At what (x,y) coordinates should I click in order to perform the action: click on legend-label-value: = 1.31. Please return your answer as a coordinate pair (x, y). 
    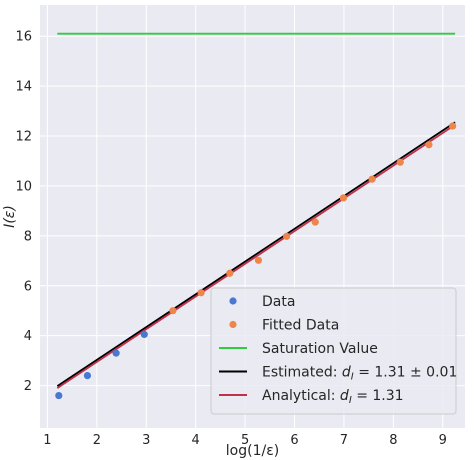
    Looking at the image, I should click on (378, 396).